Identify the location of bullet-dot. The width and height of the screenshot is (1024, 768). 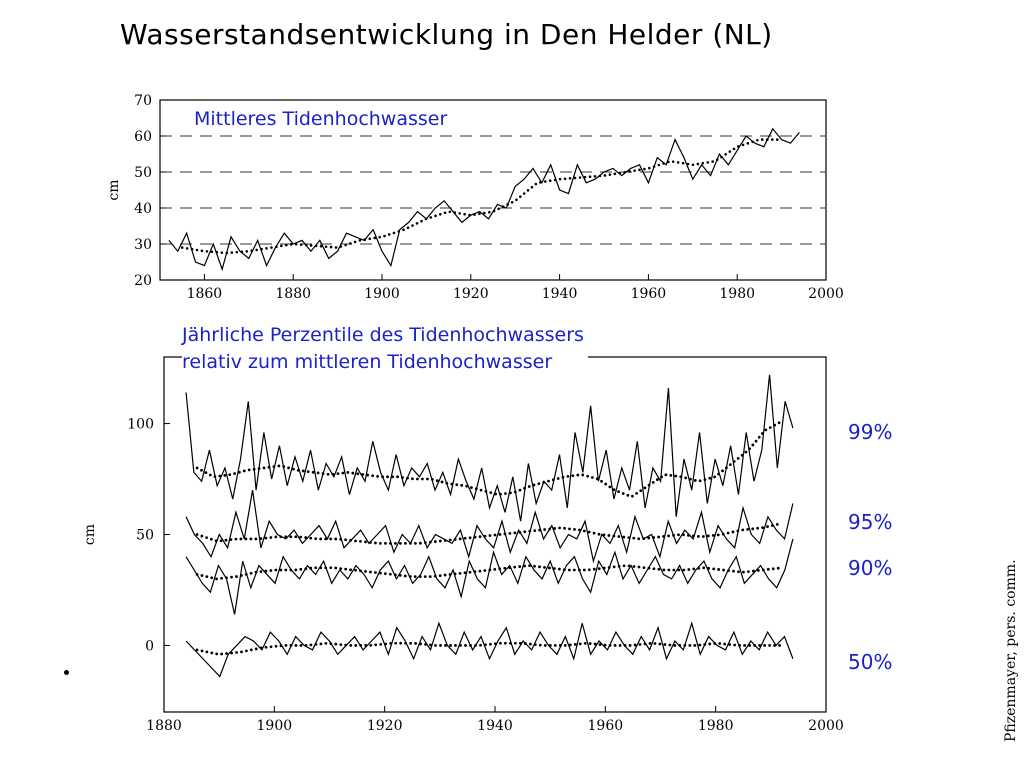
(66, 672).